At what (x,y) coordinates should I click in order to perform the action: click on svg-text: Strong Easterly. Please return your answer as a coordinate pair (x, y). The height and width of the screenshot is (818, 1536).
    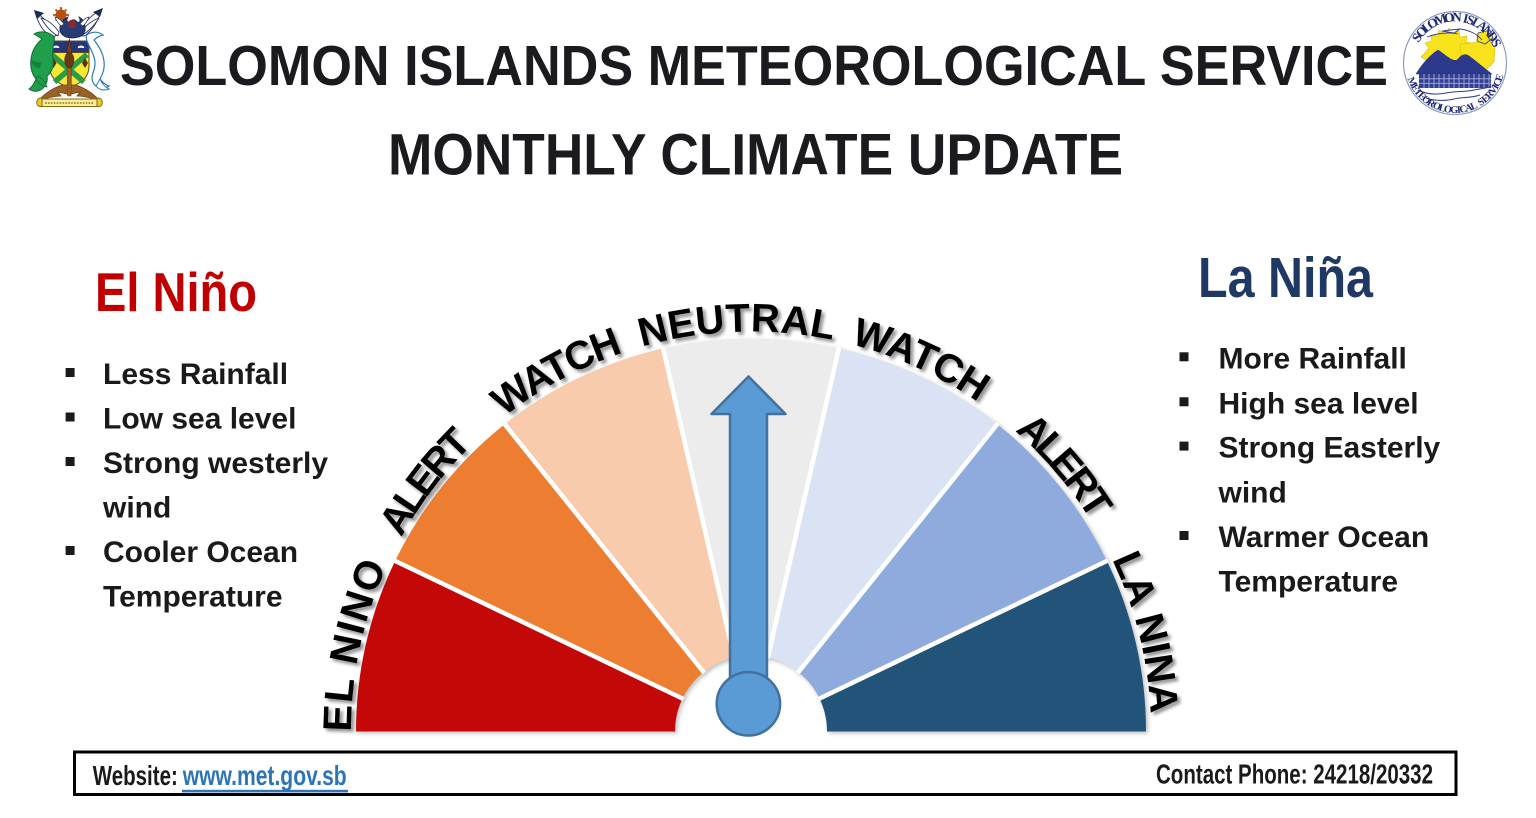
    Looking at the image, I should click on (1330, 448).